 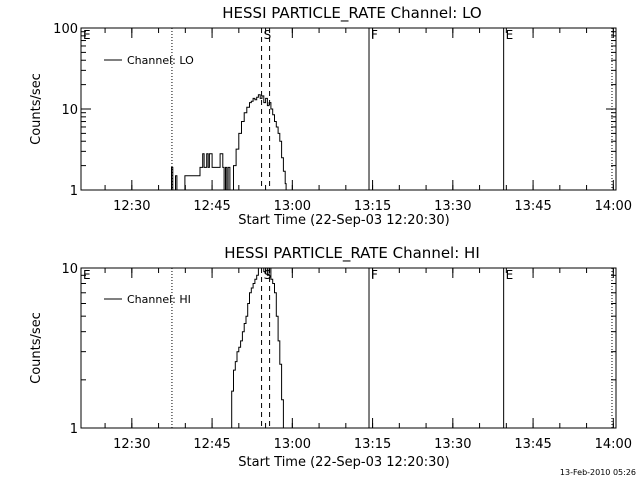 What do you see at coordinates (268, 35) in the screenshot?
I see `event-marker-label: S` at bounding box center [268, 35].